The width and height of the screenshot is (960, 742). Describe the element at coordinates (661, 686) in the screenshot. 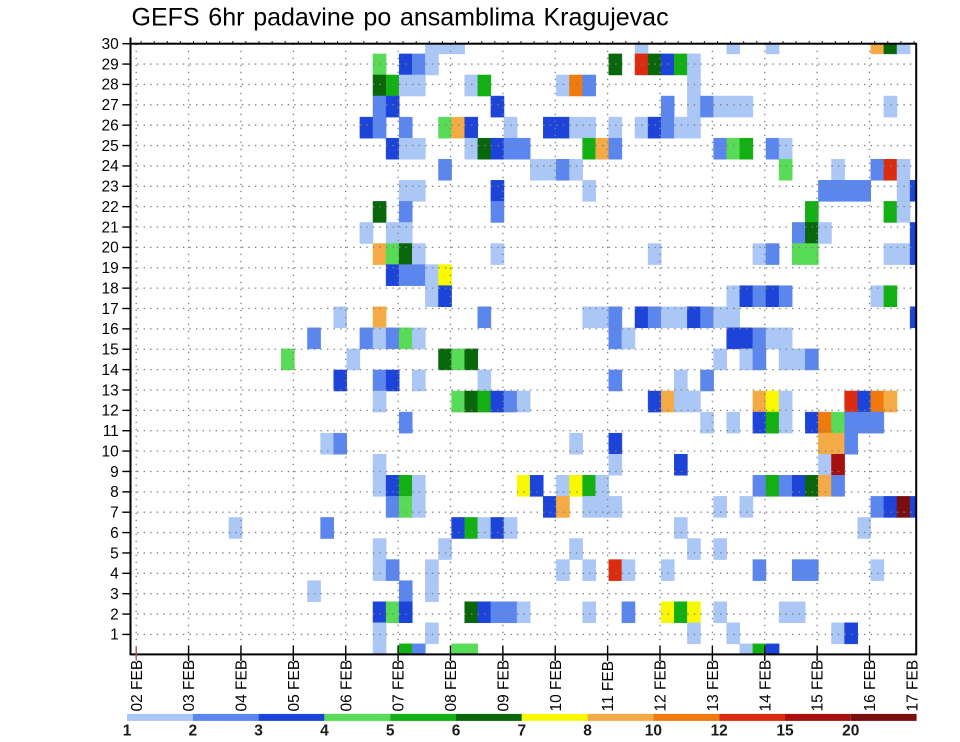

I see `svg-text: 12 FEB` at that location.